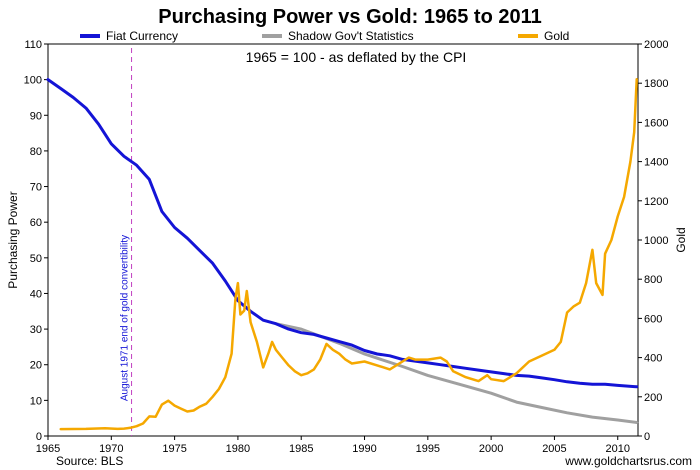 The image size is (700, 470). Describe the element at coordinates (39, 437) in the screenshot. I see `y-left-tick-label-0: 0` at that location.